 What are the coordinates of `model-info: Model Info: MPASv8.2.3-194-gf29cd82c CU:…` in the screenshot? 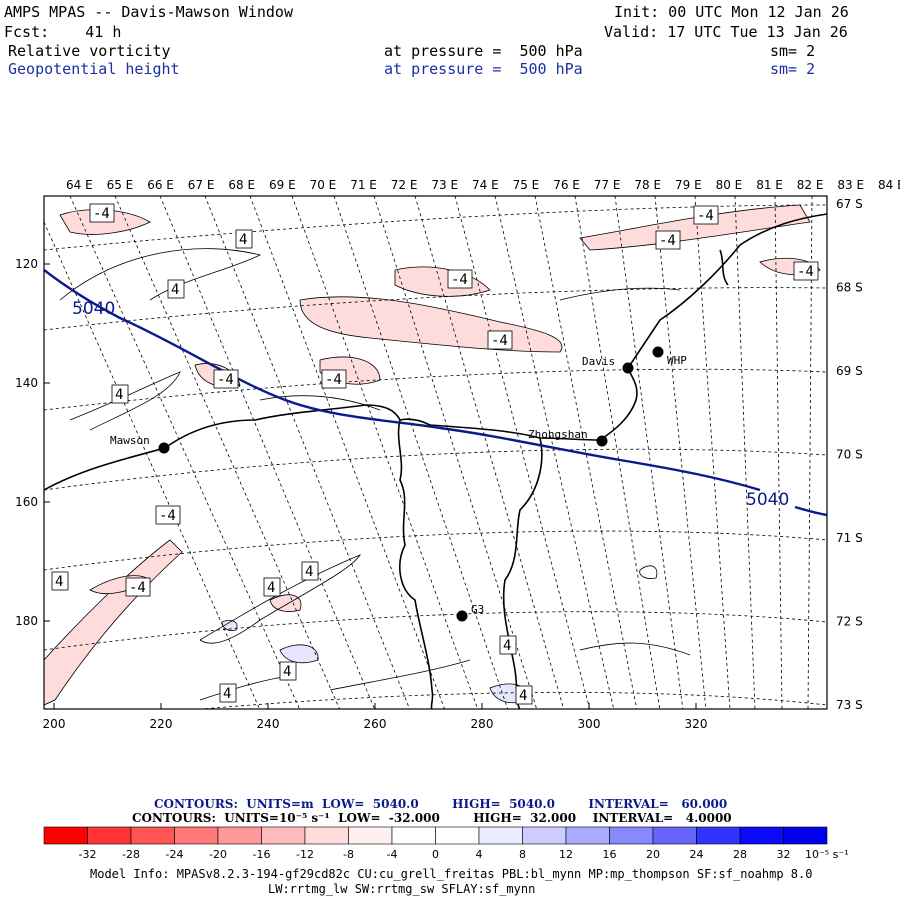 It's located at (451, 874).